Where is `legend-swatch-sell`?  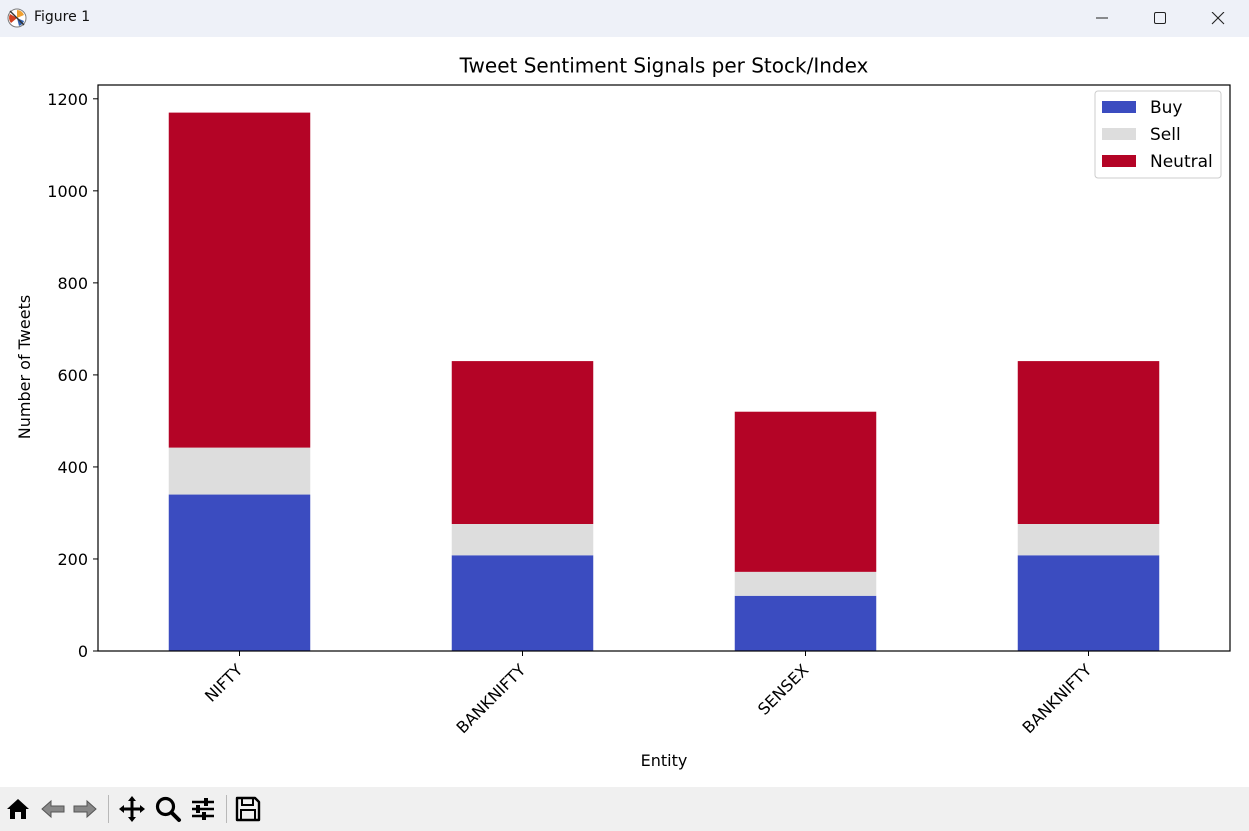 legend-swatch-sell is located at coordinates (1119, 134).